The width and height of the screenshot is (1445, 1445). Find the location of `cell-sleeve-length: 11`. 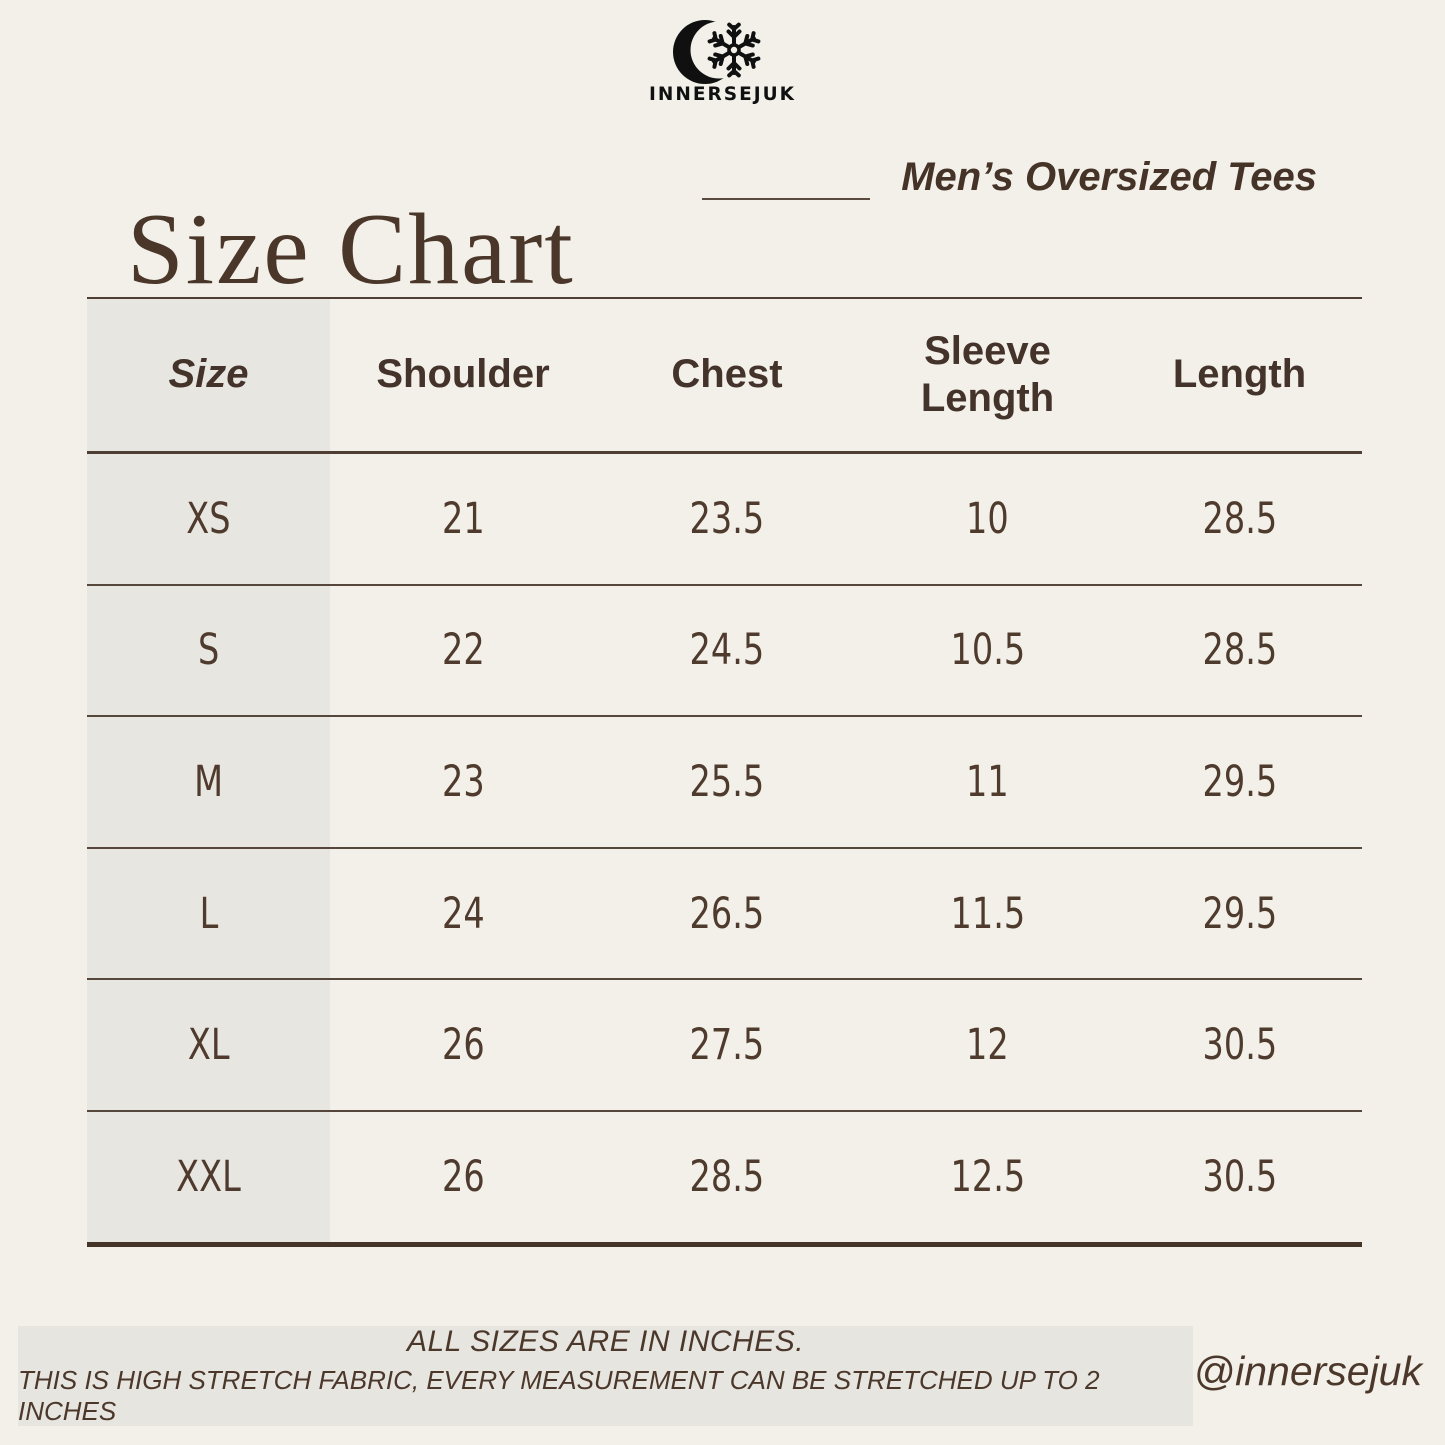

cell-sleeve-length: 11 is located at coordinates (987, 782).